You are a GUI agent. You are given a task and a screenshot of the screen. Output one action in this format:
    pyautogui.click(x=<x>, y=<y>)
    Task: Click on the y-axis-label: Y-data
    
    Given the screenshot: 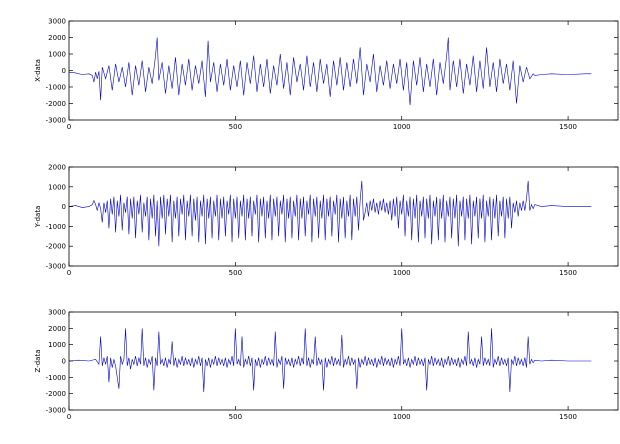 What is the action you would take?
    pyautogui.click(x=38, y=217)
    